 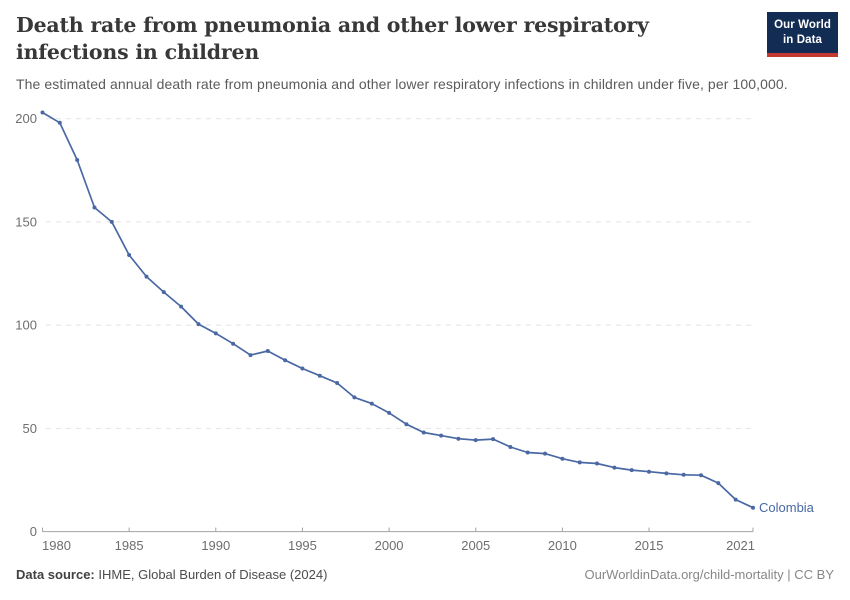 I want to click on data-source-text: IHME, Global Burden of Disease (2024), so click(x=211, y=574).